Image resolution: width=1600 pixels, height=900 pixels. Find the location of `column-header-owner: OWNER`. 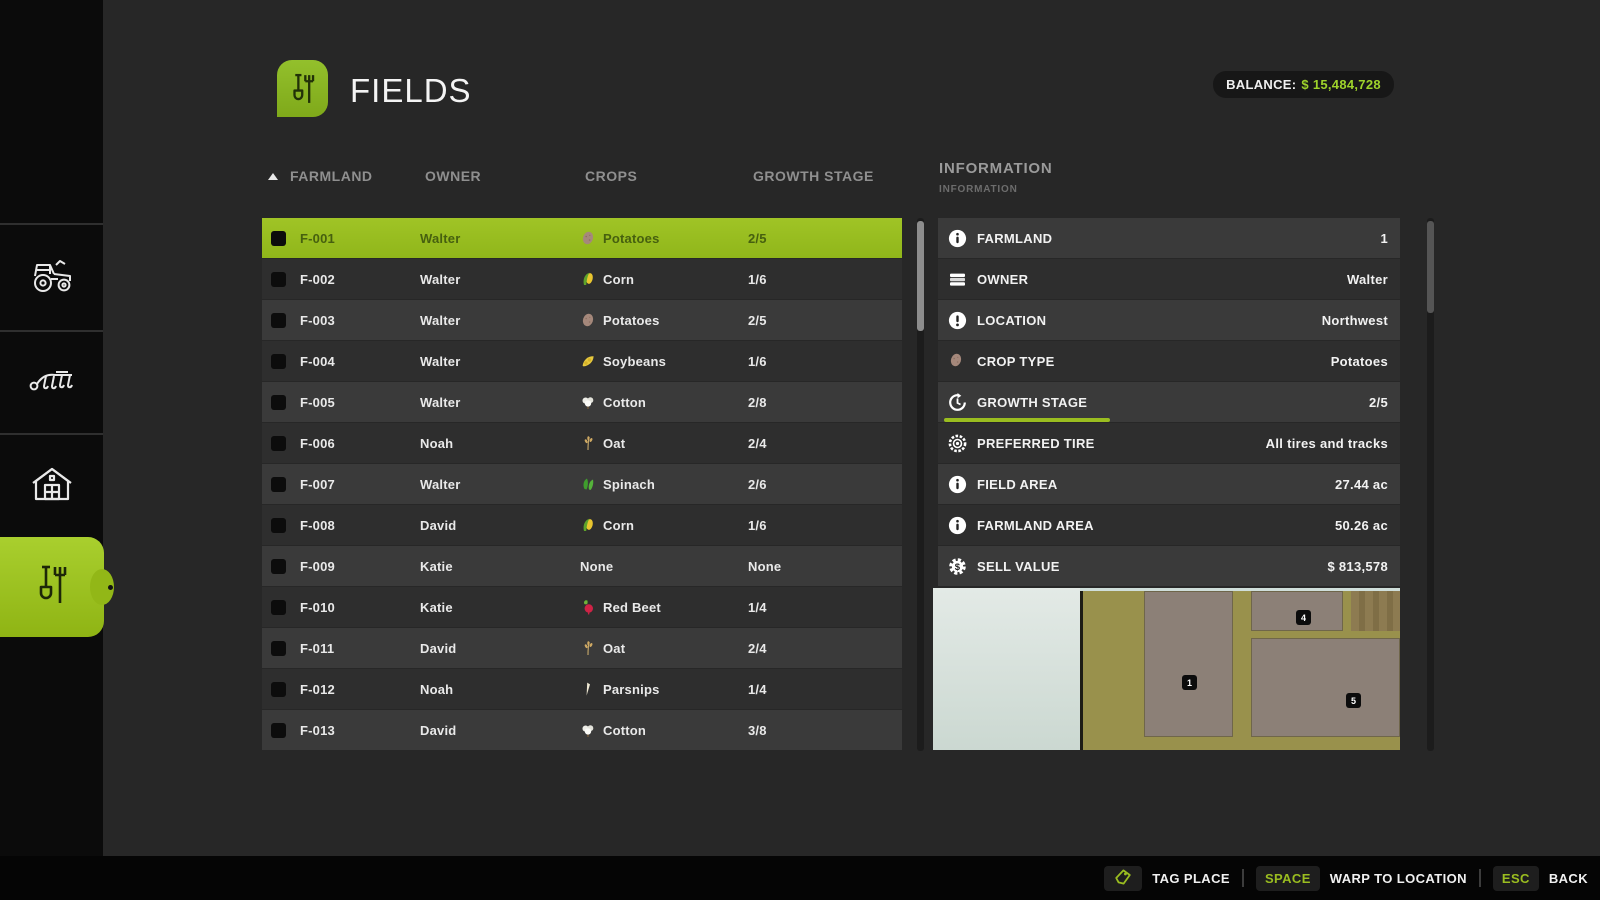

column-header-owner: OWNER is located at coordinates (453, 176).